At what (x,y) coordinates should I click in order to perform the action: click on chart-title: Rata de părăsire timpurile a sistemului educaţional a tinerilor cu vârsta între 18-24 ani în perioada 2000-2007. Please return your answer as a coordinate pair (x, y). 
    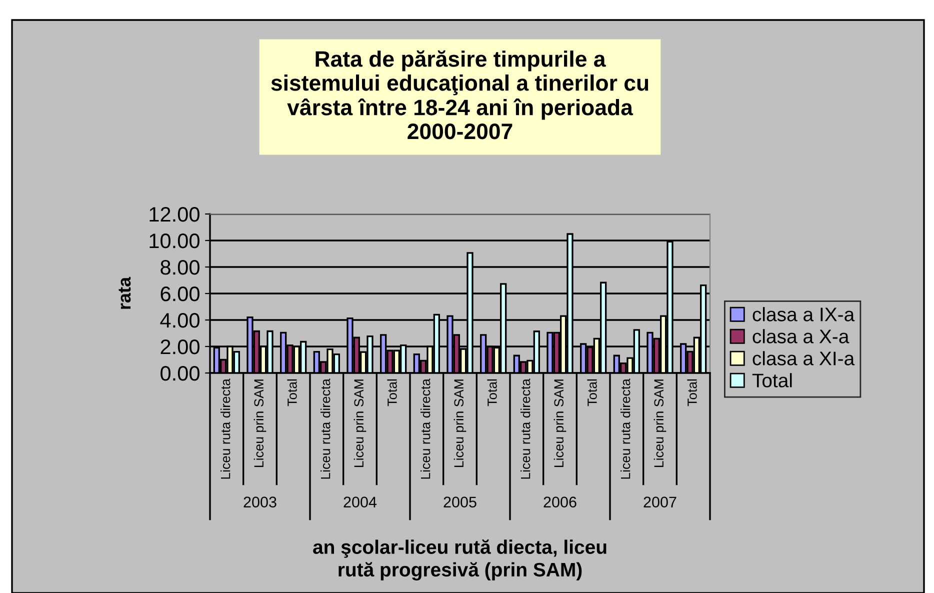
    Looking at the image, I should click on (459, 95).